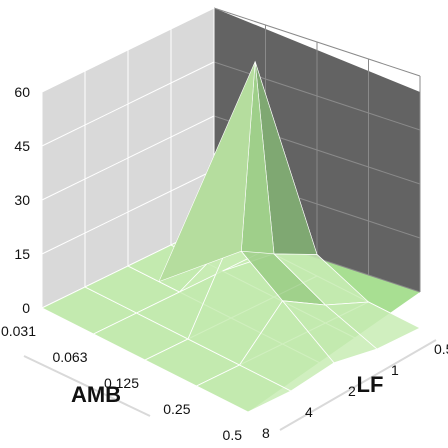 This screenshot has height=448, width=448. What do you see at coordinates (22, 146) in the screenshot?
I see `z-tick-label: 45` at bounding box center [22, 146].